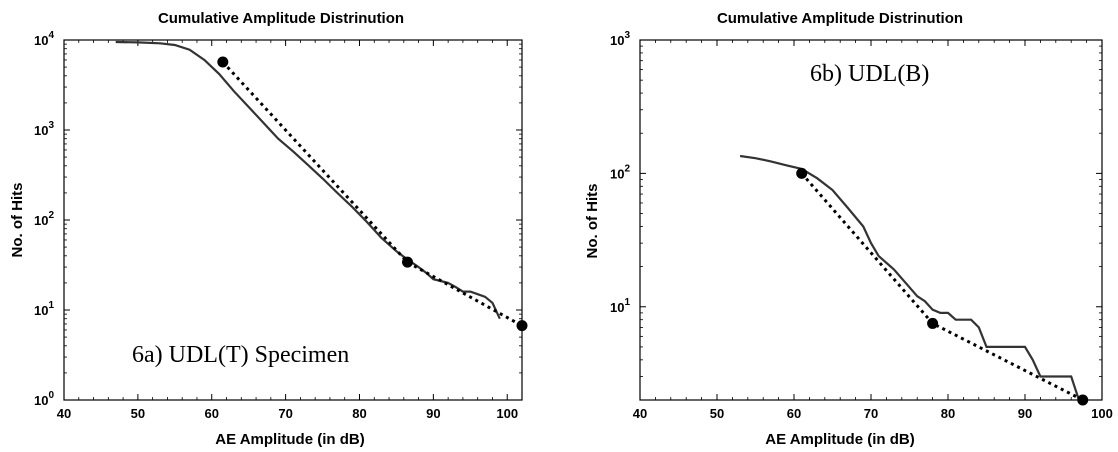  What do you see at coordinates (869, 74) in the screenshot?
I see `panel-annotation: 6b) UDL(B)` at bounding box center [869, 74].